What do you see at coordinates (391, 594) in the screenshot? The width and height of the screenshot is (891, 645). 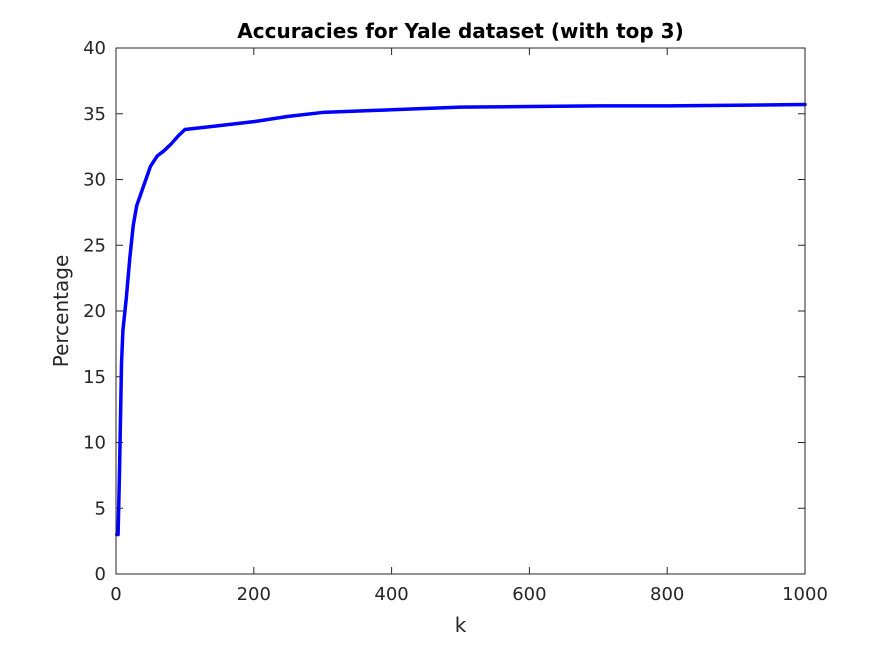 I see `x-tick-label: 400` at bounding box center [391, 594].